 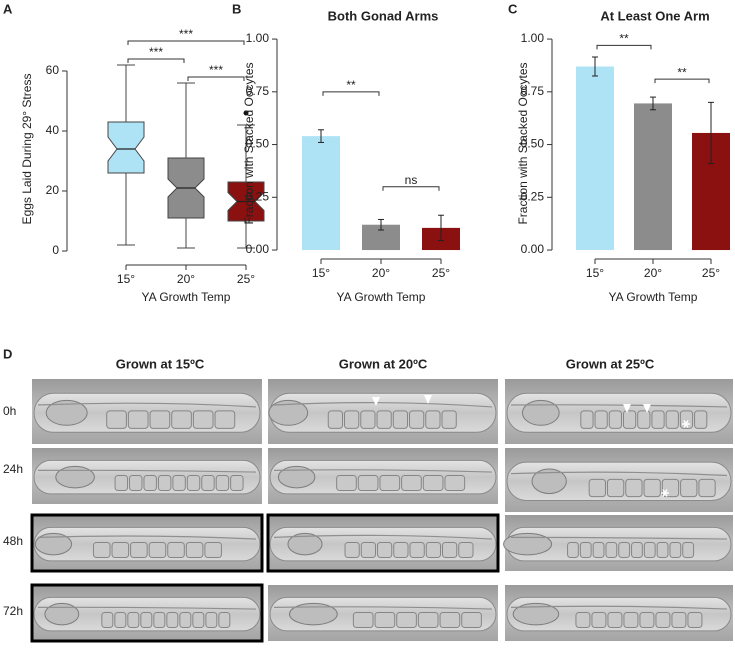 What do you see at coordinates (53, 190) in the screenshot?
I see `y-tick-label: 20` at bounding box center [53, 190].